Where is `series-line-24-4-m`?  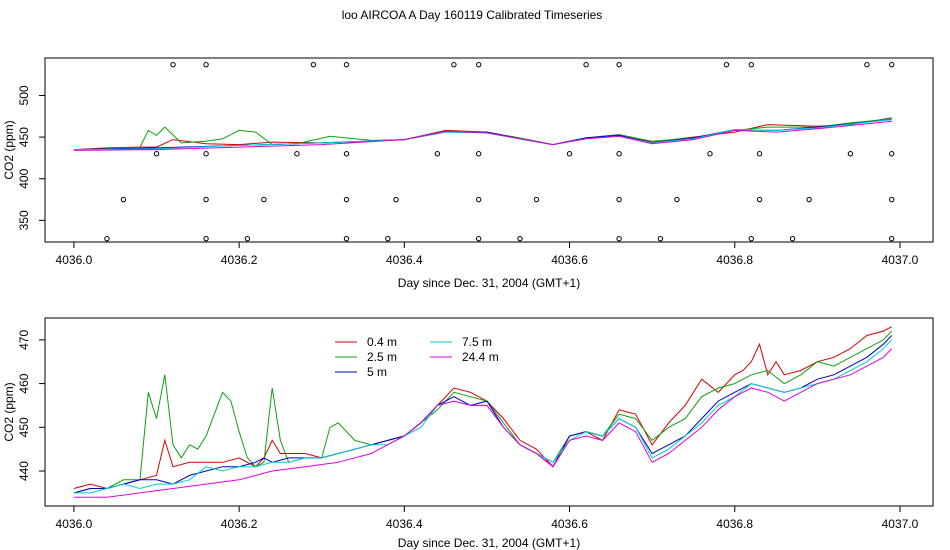
series-line-24-4-m is located at coordinates (482, 135).